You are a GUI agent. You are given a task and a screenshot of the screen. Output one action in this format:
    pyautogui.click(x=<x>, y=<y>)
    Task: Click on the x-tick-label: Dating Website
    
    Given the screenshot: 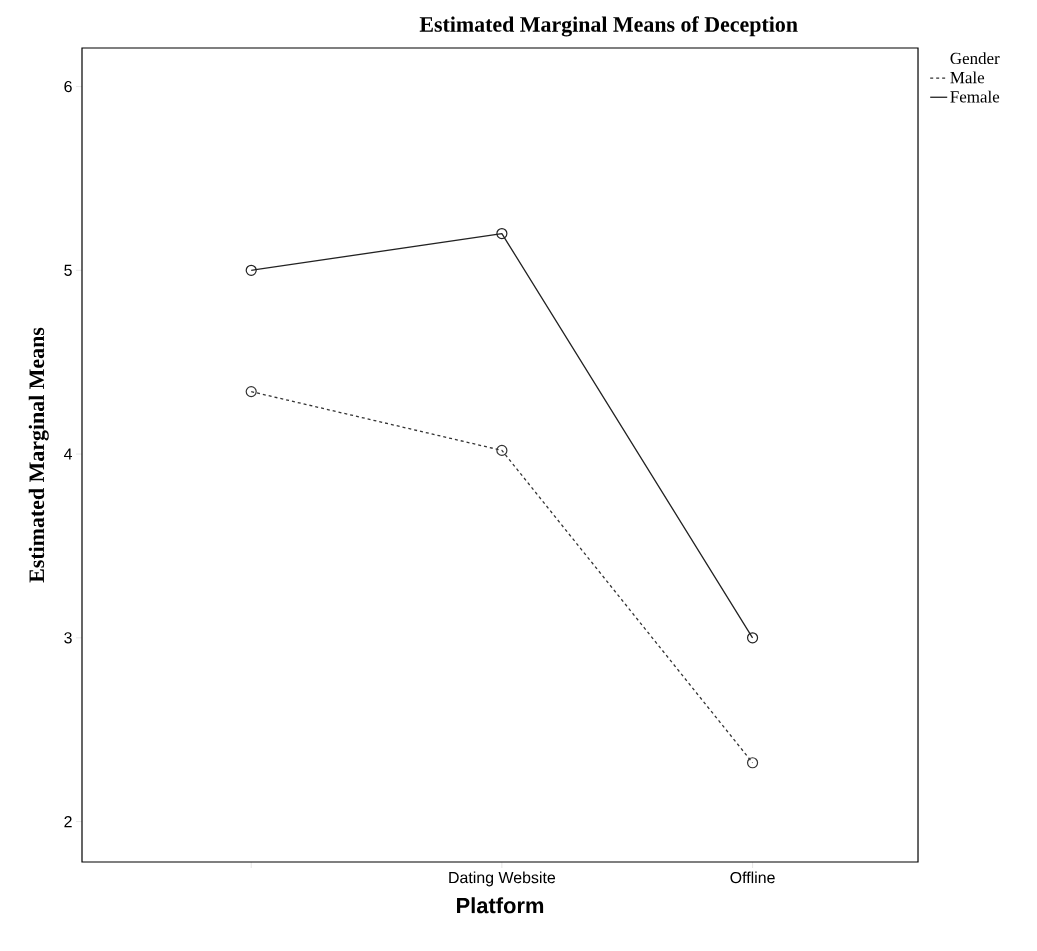 What is the action you would take?
    pyautogui.click(x=502, y=879)
    